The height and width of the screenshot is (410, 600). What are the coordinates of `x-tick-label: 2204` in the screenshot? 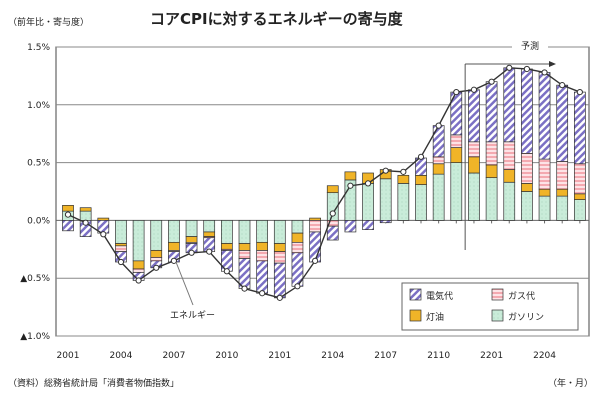 It's located at (544, 356).